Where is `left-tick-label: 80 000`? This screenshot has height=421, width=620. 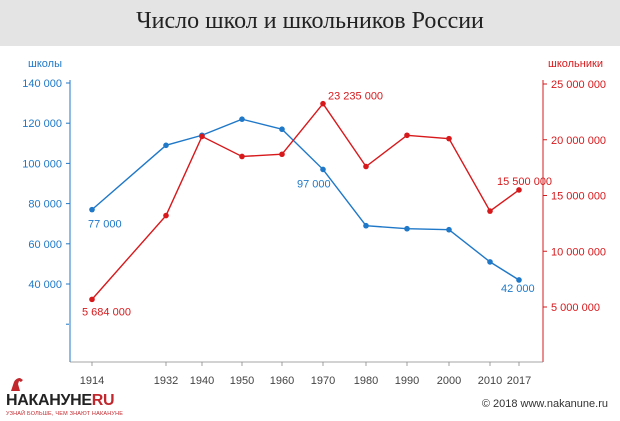 left-tick-label: 80 000 is located at coordinates (45, 205).